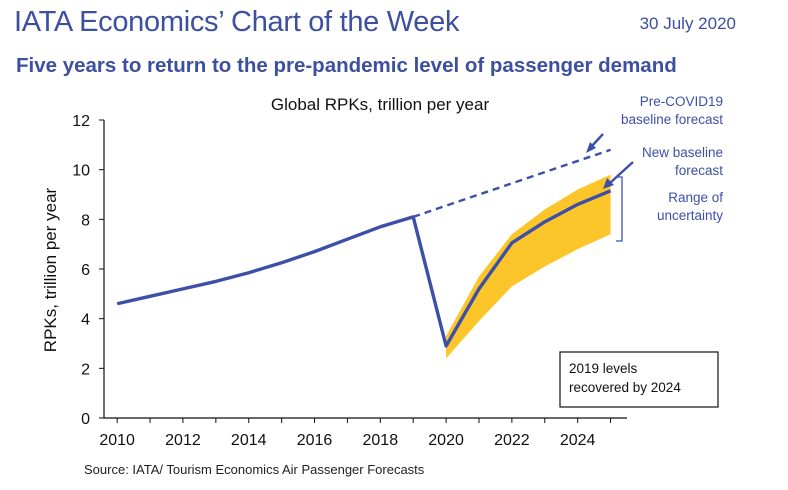  I want to click on x-tick-label: 2018, so click(381, 440).